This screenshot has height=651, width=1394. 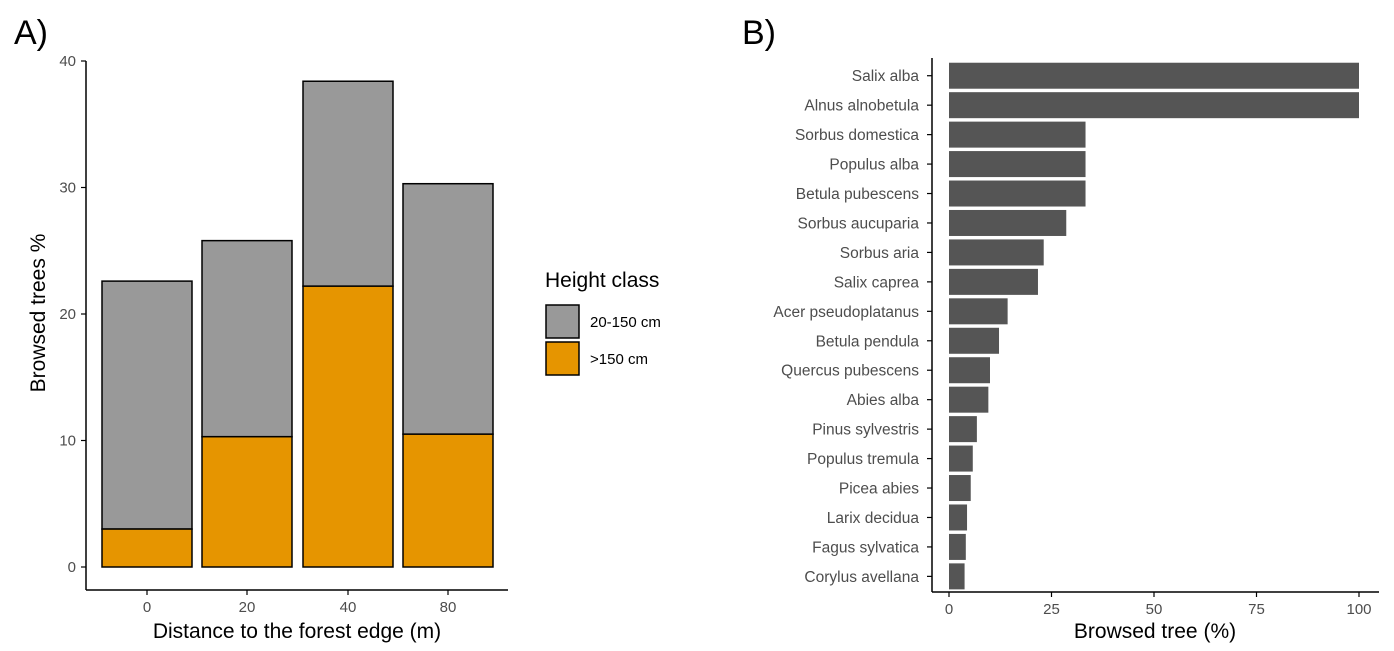 What do you see at coordinates (996, 252) in the screenshot?
I see `bar-sorbus-aria` at bounding box center [996, 252].